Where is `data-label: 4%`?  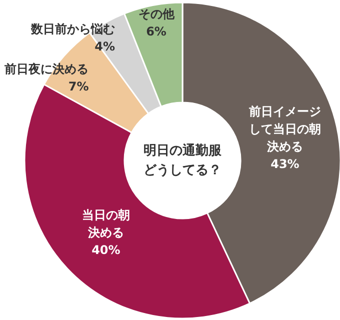
data-label: 4% is located at coordinates (105, 47).